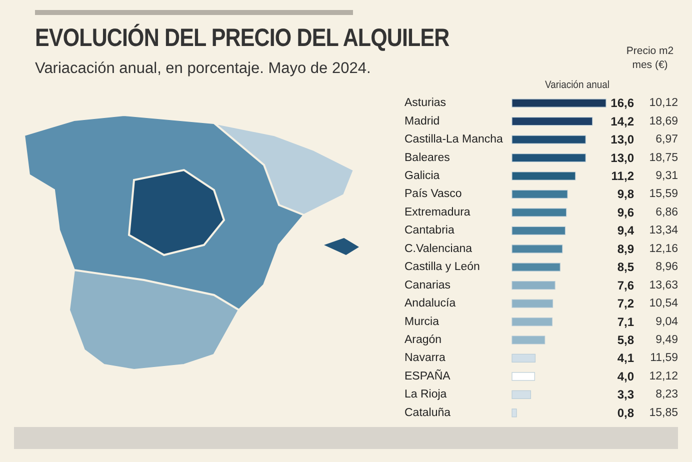  I want to click on text: 10,12, so click(663, 103).